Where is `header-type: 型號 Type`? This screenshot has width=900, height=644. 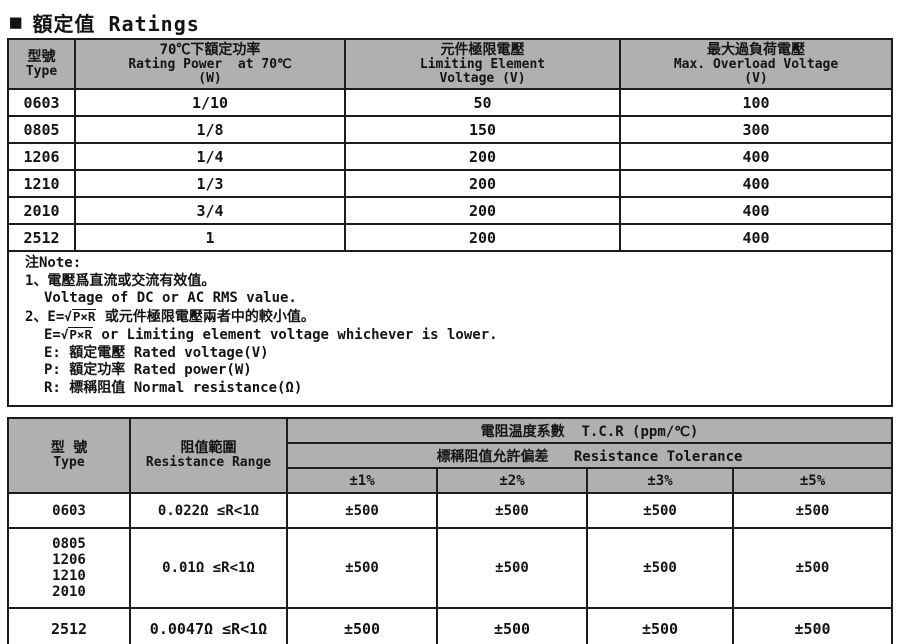 header-type: 型號 Type is located at coordinates (41, 64).